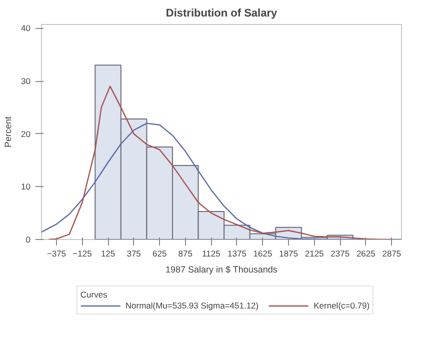 Image resolution: width=423 pixels, height=342 pixels. I want to click on x-tick-label: 1875, so click(288, 253).